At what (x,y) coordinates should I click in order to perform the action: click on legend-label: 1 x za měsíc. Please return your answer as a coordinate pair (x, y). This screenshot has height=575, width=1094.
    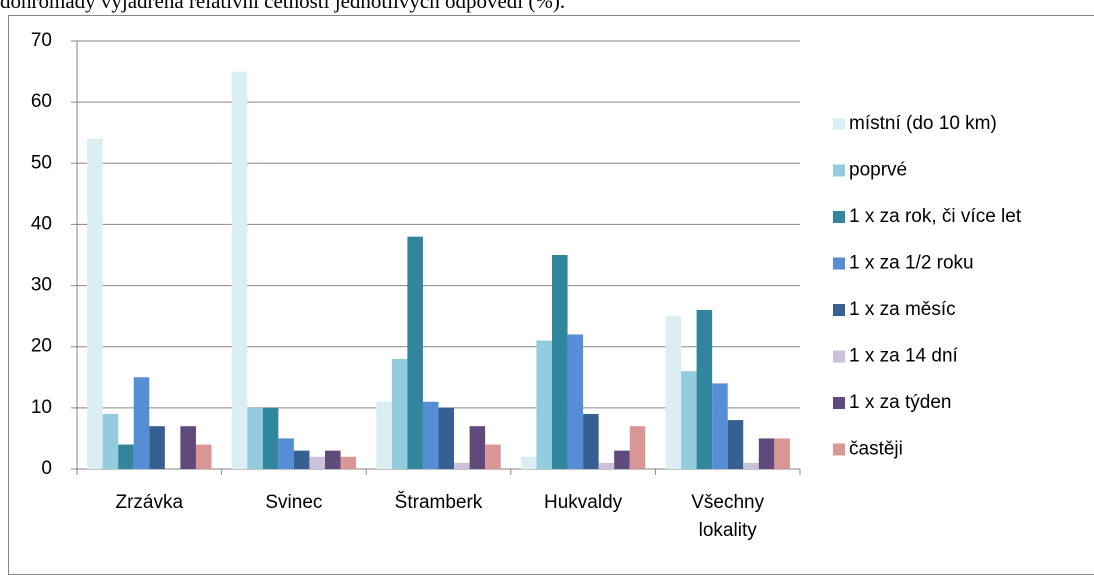
    Looking at the image, I should click on (902, 309).